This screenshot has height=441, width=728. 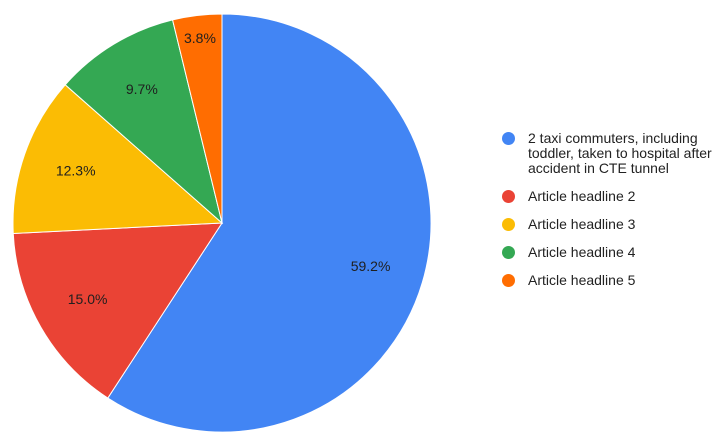 What do you see at coordinates (142, 89) in the screenshot?
I see `slice-value-label: 9.7%` at bounding box center [142, 89].